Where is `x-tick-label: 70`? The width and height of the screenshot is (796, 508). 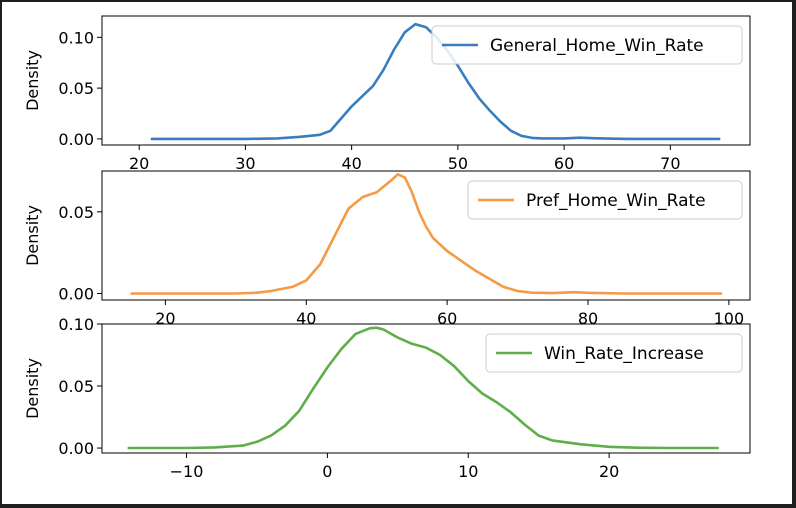
x-tick-label: 70 is located at coordinates (670, 163).